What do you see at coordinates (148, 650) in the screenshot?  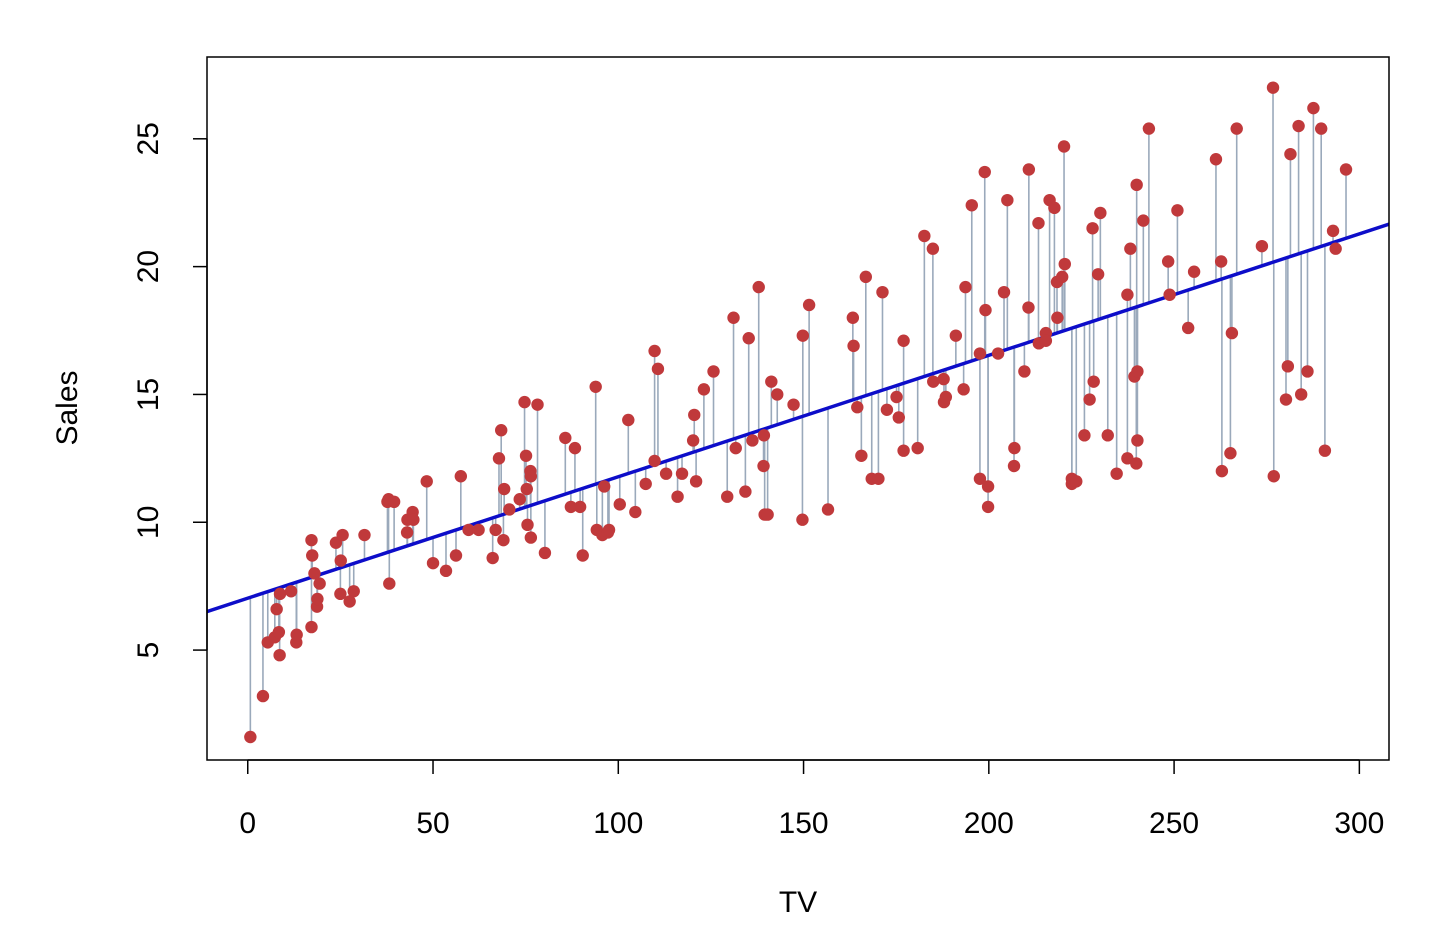 I see `y-tick-label: 5` at bounding box center [148, 650].